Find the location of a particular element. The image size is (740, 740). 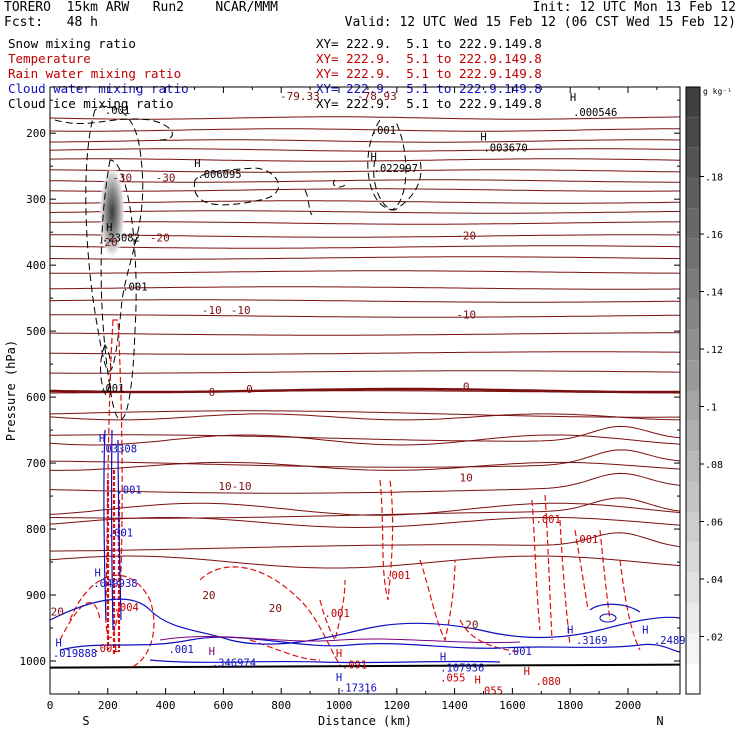

x-tick-label: 1200 is located at coordinates (397, 705).